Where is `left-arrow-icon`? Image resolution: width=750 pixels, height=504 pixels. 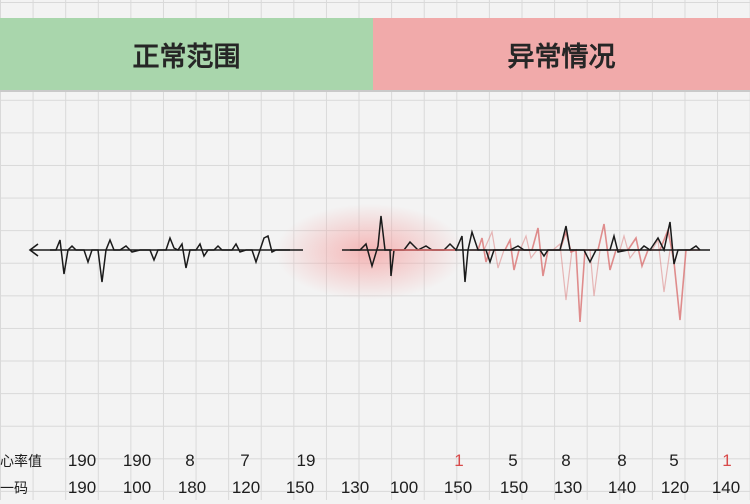
left-arrow-icon is located at coordinates (33, 250).